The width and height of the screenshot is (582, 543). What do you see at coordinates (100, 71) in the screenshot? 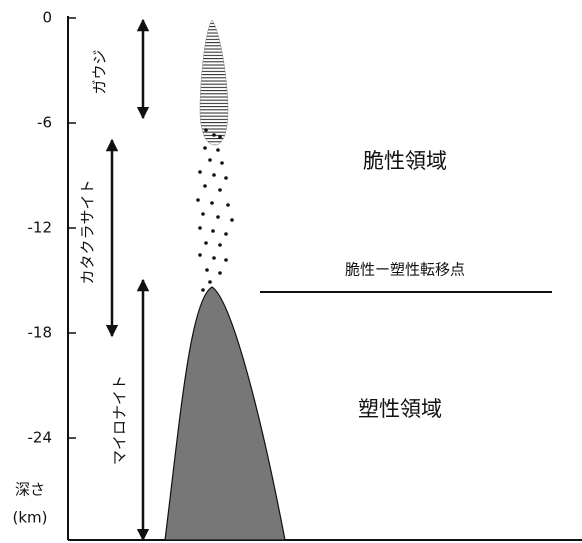
I see `rock-label: ガウジ` at bounding box center [100, 71].